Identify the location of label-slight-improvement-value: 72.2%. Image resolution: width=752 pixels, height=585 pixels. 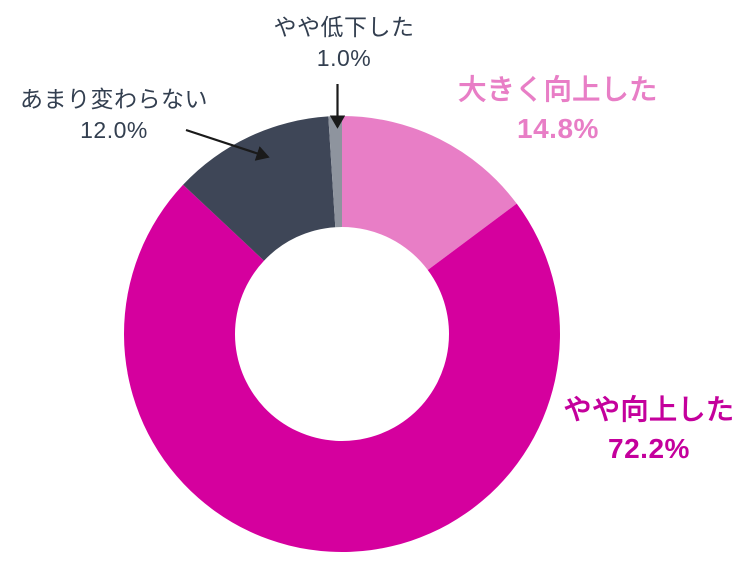
(649, 448).